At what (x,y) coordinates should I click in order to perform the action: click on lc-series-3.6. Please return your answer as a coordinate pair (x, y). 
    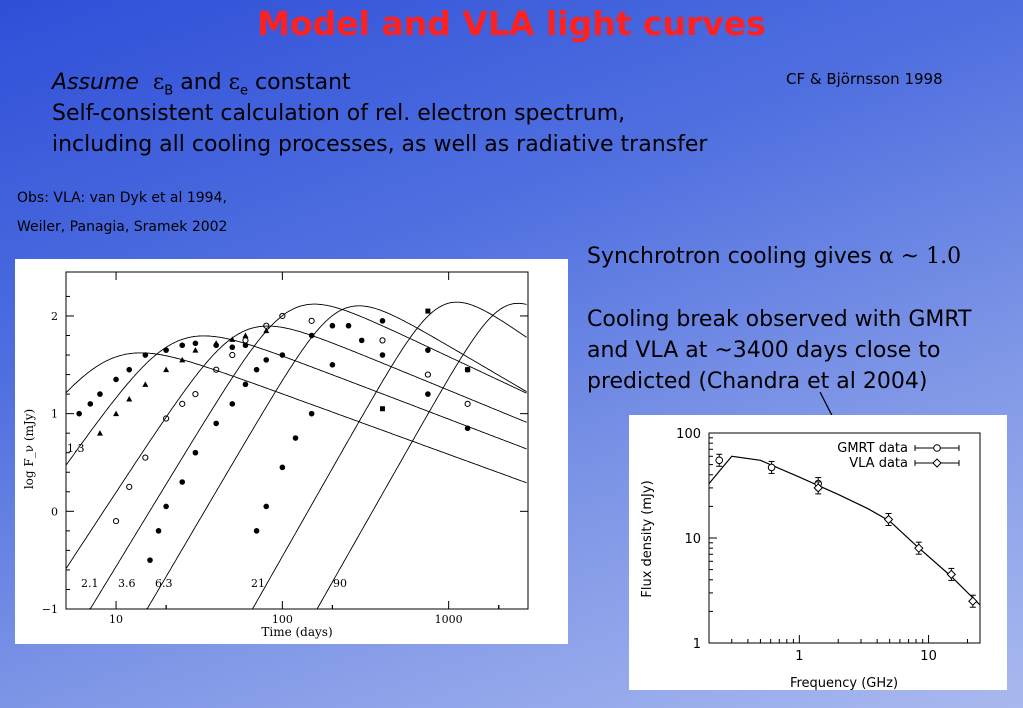
    Looking at the image, I should click on (291, 418).